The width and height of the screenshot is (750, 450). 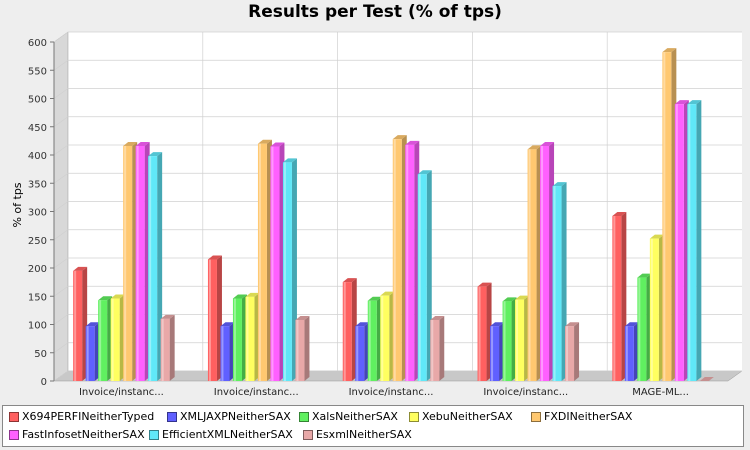 What do you see at coordinates (37, 184) in the screenshot?
I see `y-tick-label: 350` at bounding box center [37, 184].